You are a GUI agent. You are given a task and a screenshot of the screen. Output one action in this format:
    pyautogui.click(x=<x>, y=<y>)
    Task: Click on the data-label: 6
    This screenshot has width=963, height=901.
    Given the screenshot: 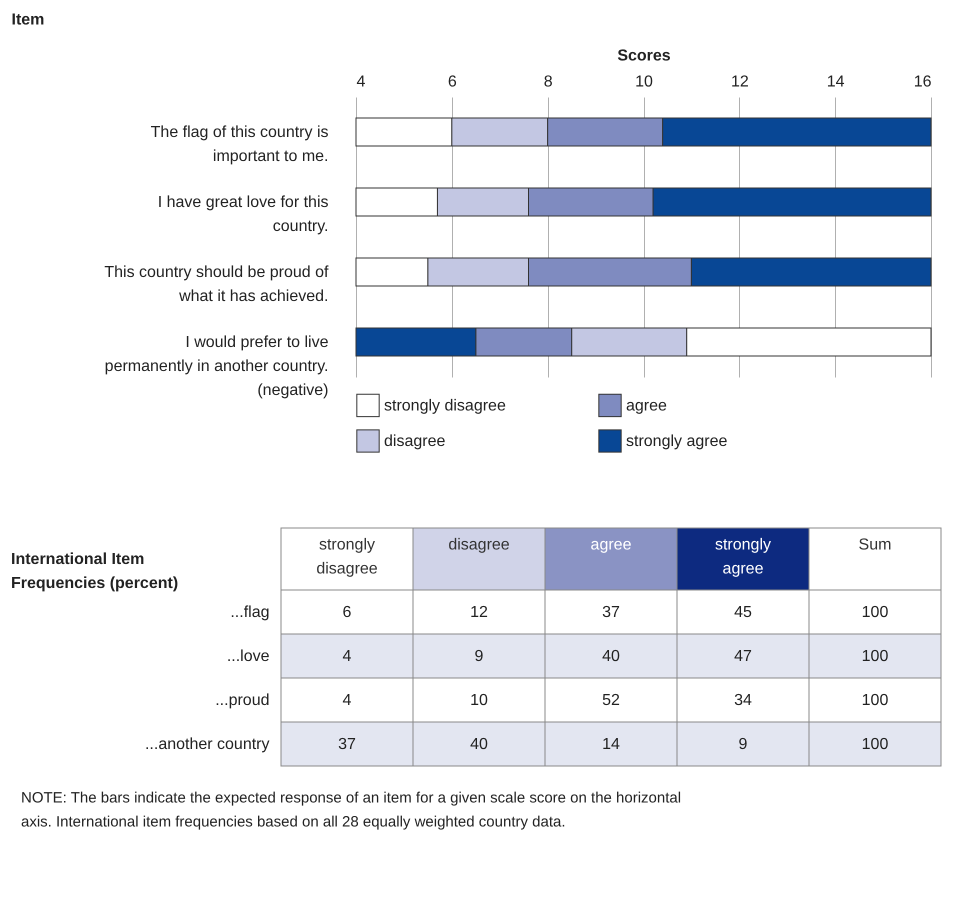 What is the action you would take?
    pyautogui.click(x=347, y=612)
    